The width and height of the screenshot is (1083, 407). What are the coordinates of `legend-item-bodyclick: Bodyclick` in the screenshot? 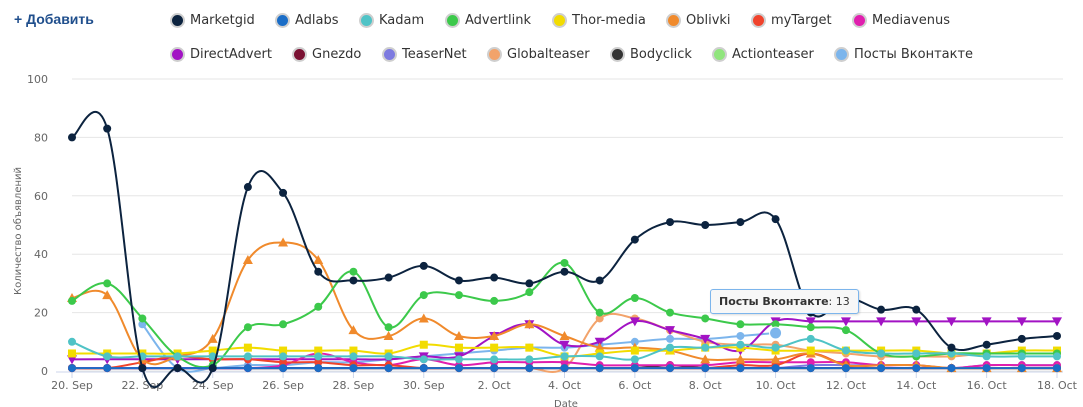 It's located at (651, 54).